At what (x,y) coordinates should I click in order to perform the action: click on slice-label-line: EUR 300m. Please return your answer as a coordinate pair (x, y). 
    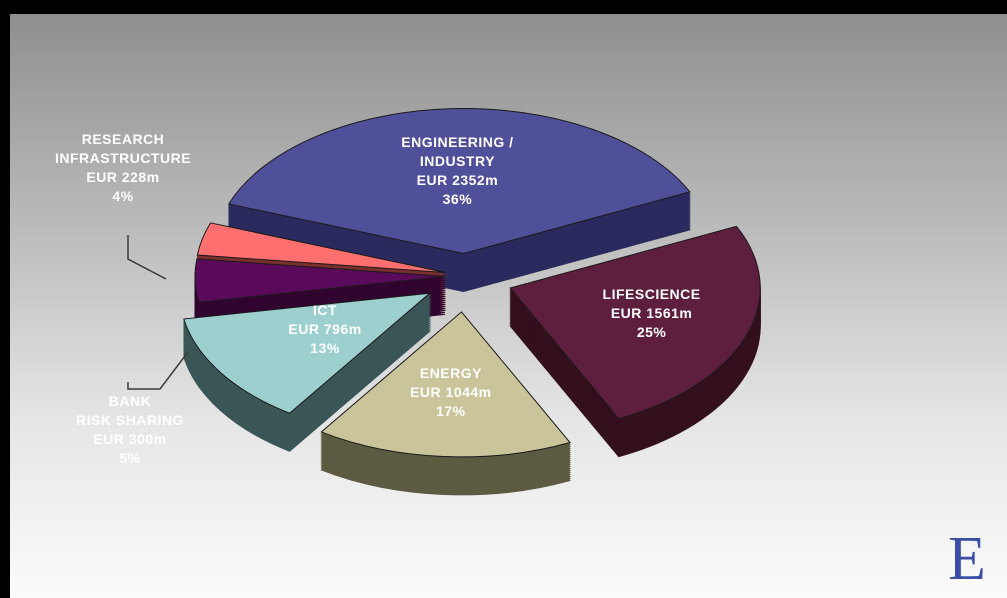
    Looking at the image, I should click on (129, 439).